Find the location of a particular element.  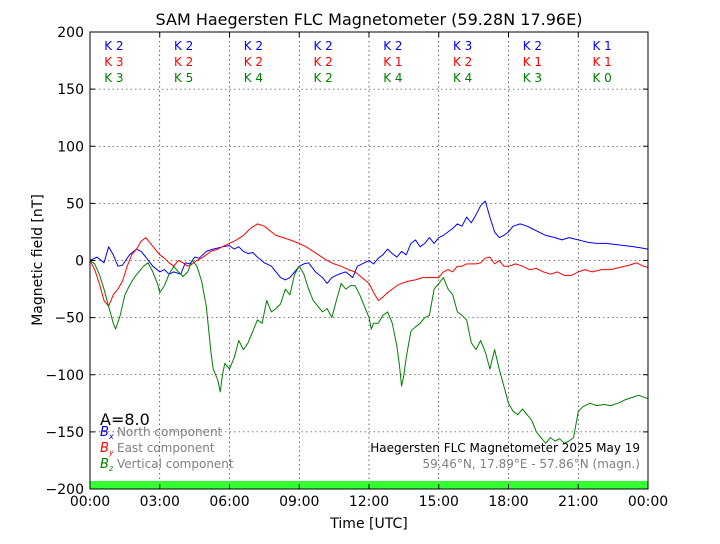

x-tick-label: 06:00 is located at coordinates (229, 502).